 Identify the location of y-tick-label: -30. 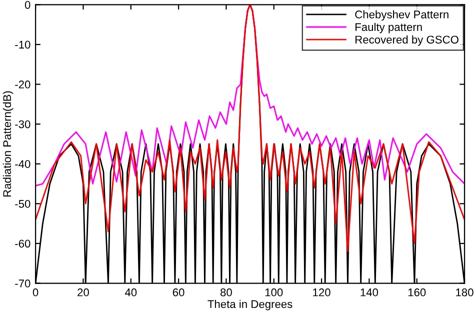
(22, 124).